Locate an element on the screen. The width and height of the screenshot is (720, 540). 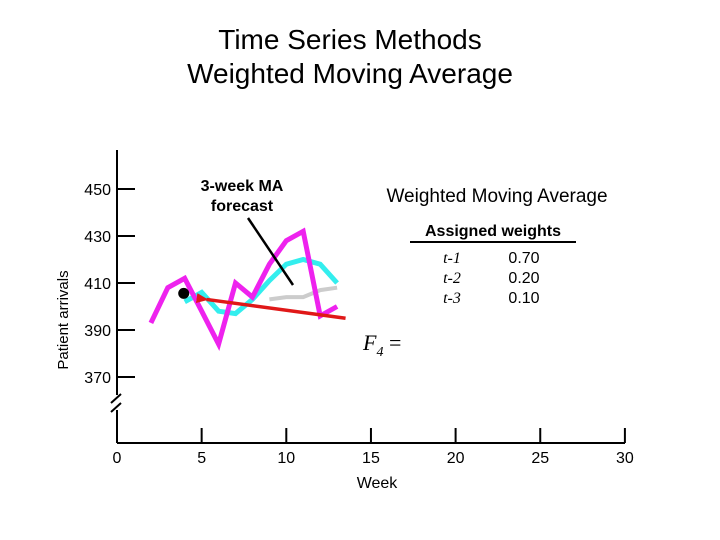
wma-heading: Weighted Moving Average is located at coordinates (496, 196).